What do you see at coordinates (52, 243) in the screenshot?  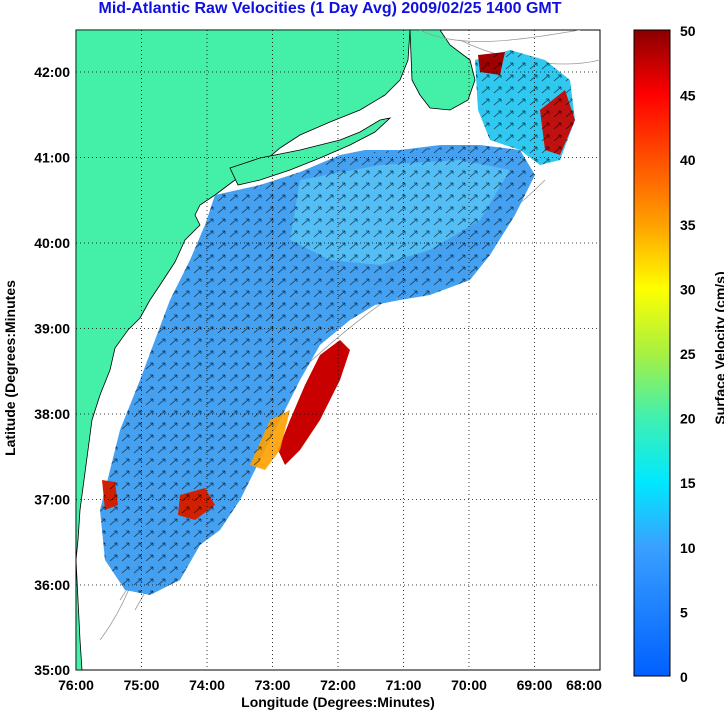 I see `y-tick-label: 40:00` at bounding box center [52, 243].